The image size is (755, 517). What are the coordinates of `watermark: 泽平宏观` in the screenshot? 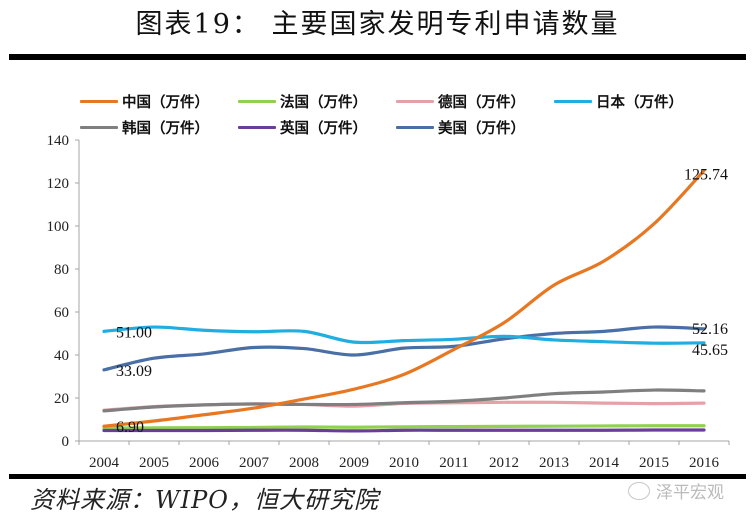 It's located at (676, 490).